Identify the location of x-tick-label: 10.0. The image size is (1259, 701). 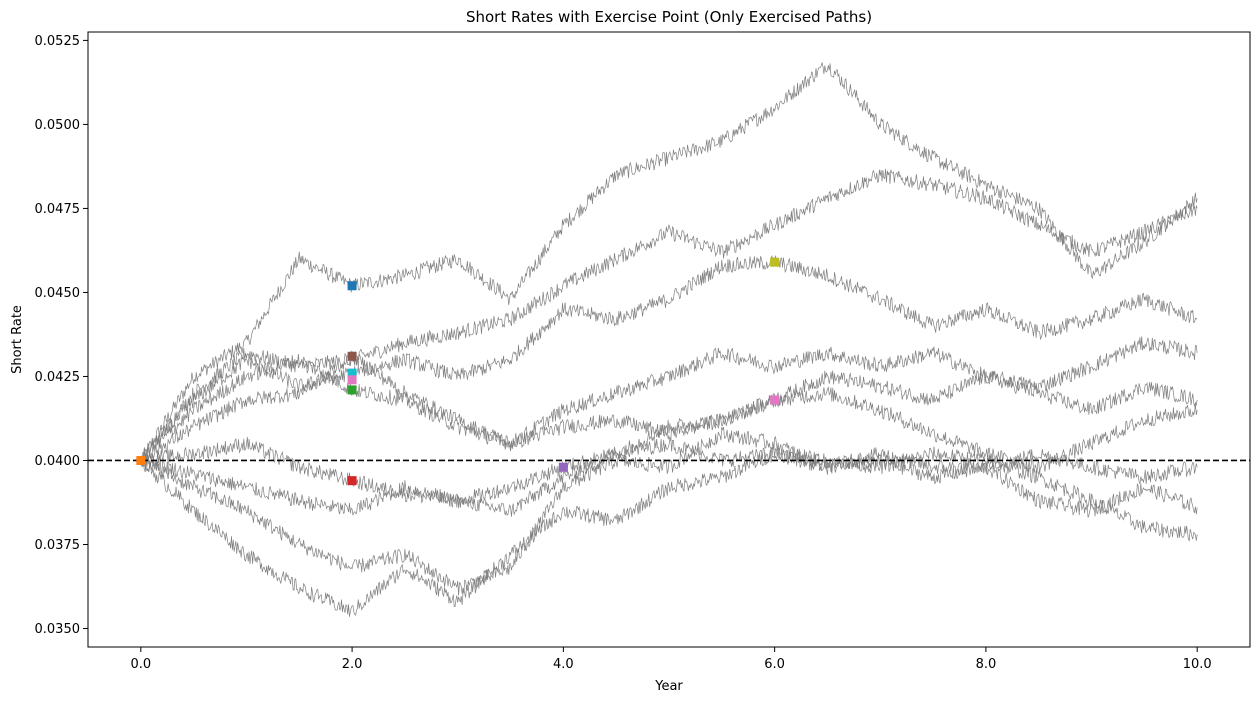
(1197, 664).